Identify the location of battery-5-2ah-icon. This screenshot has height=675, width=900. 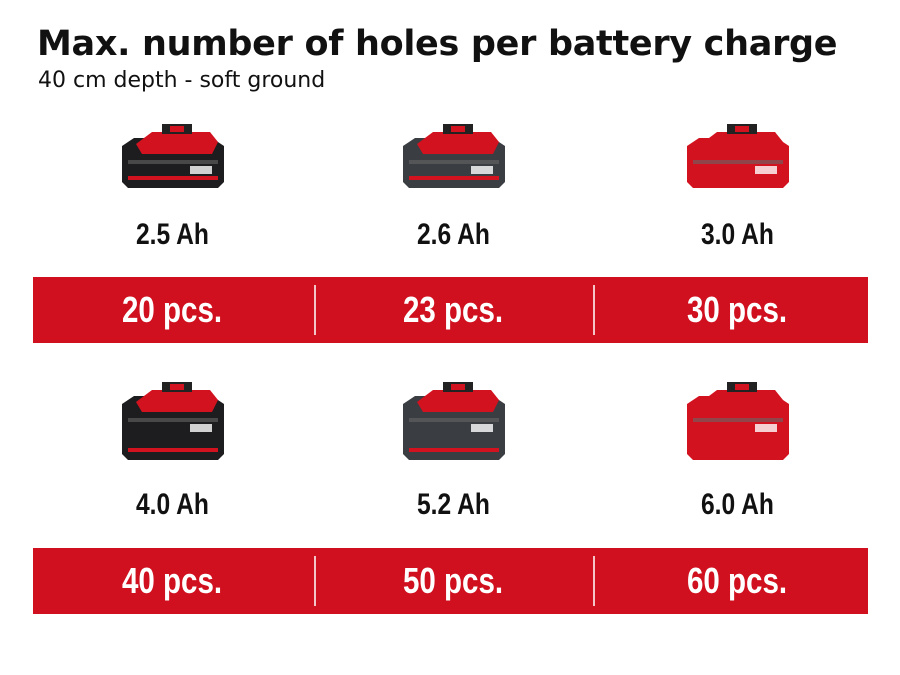
(453, 424).